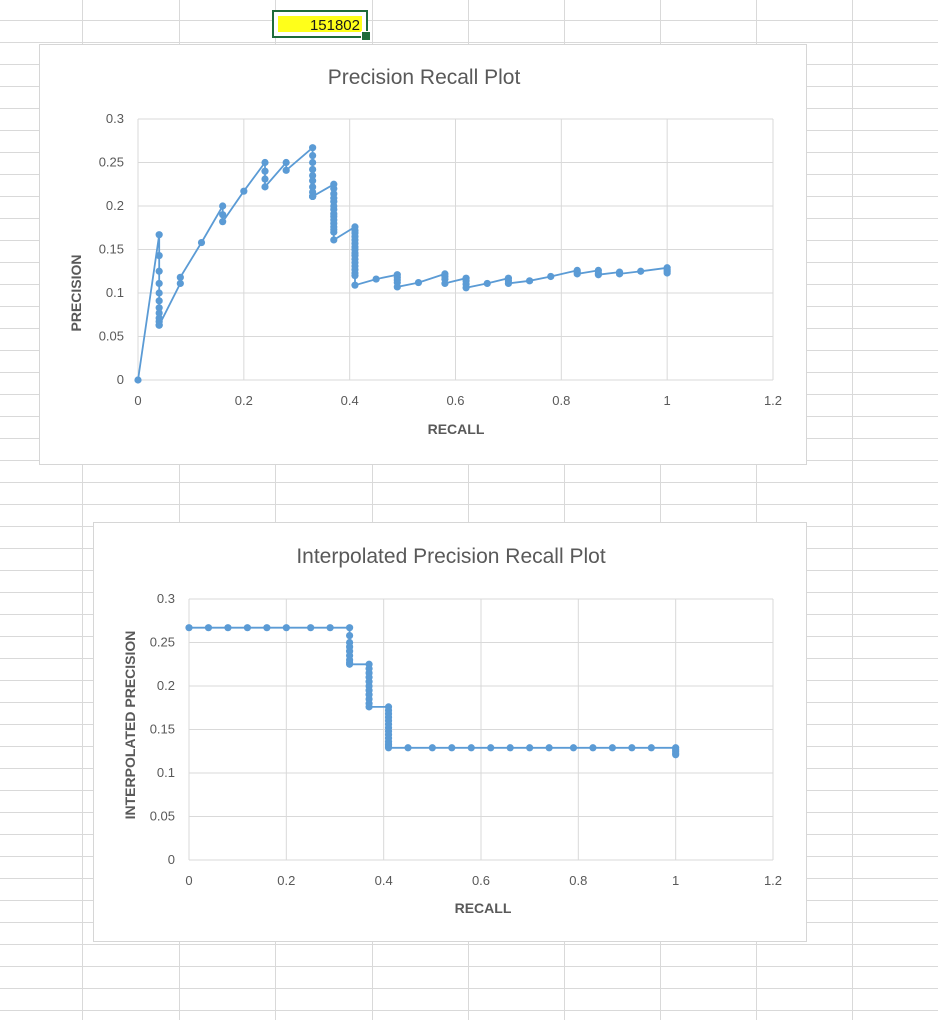  I want to click on chart-title: Interpolated Precision Recall Plot, so click(450, 556).